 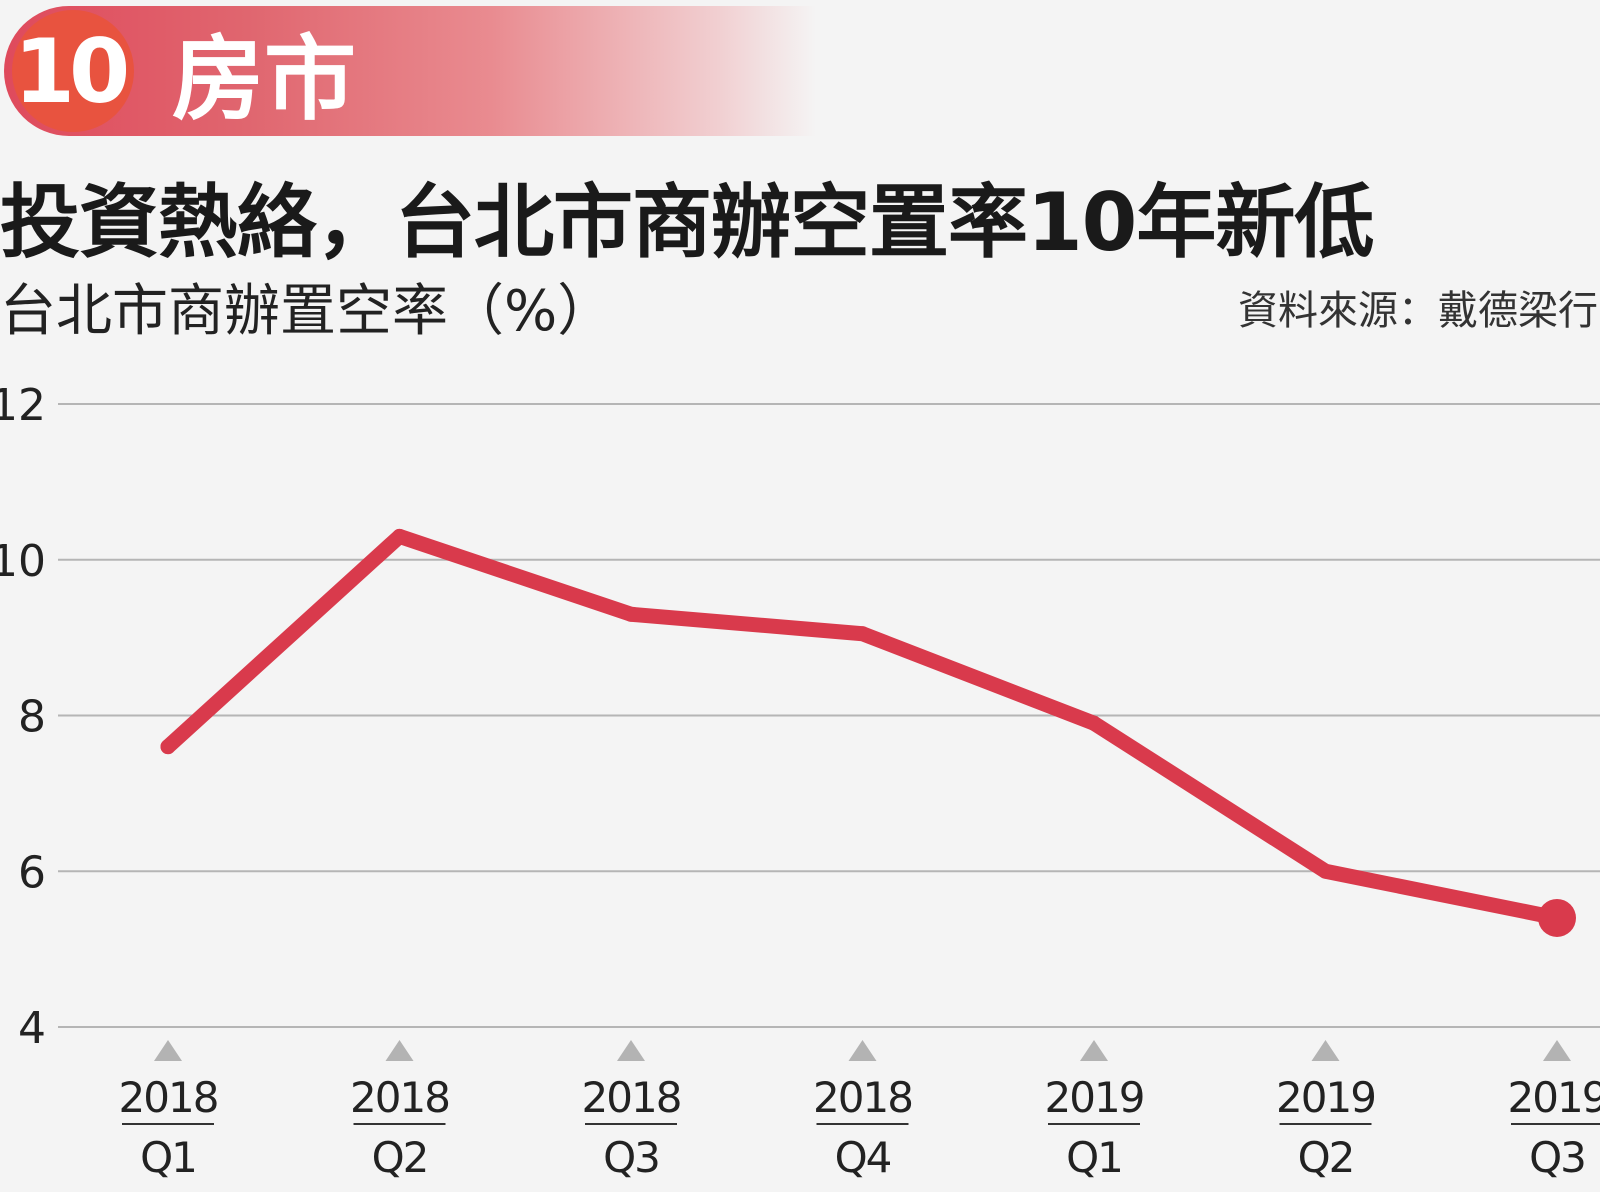 I want to click on y-tick-label: 6, so click(x=32, y=872).